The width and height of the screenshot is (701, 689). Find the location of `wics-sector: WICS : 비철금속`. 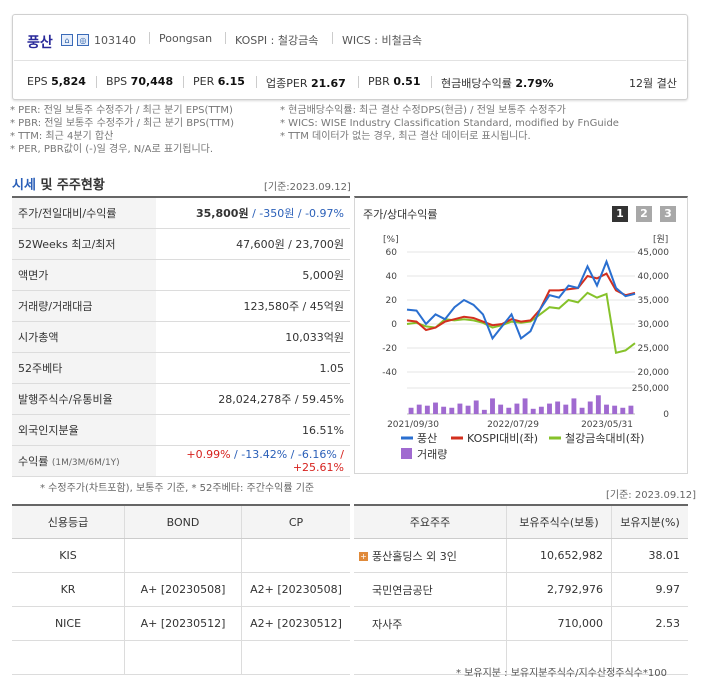

wics-sector: WICS : 비철금속 is located at coordinates (382, 40).